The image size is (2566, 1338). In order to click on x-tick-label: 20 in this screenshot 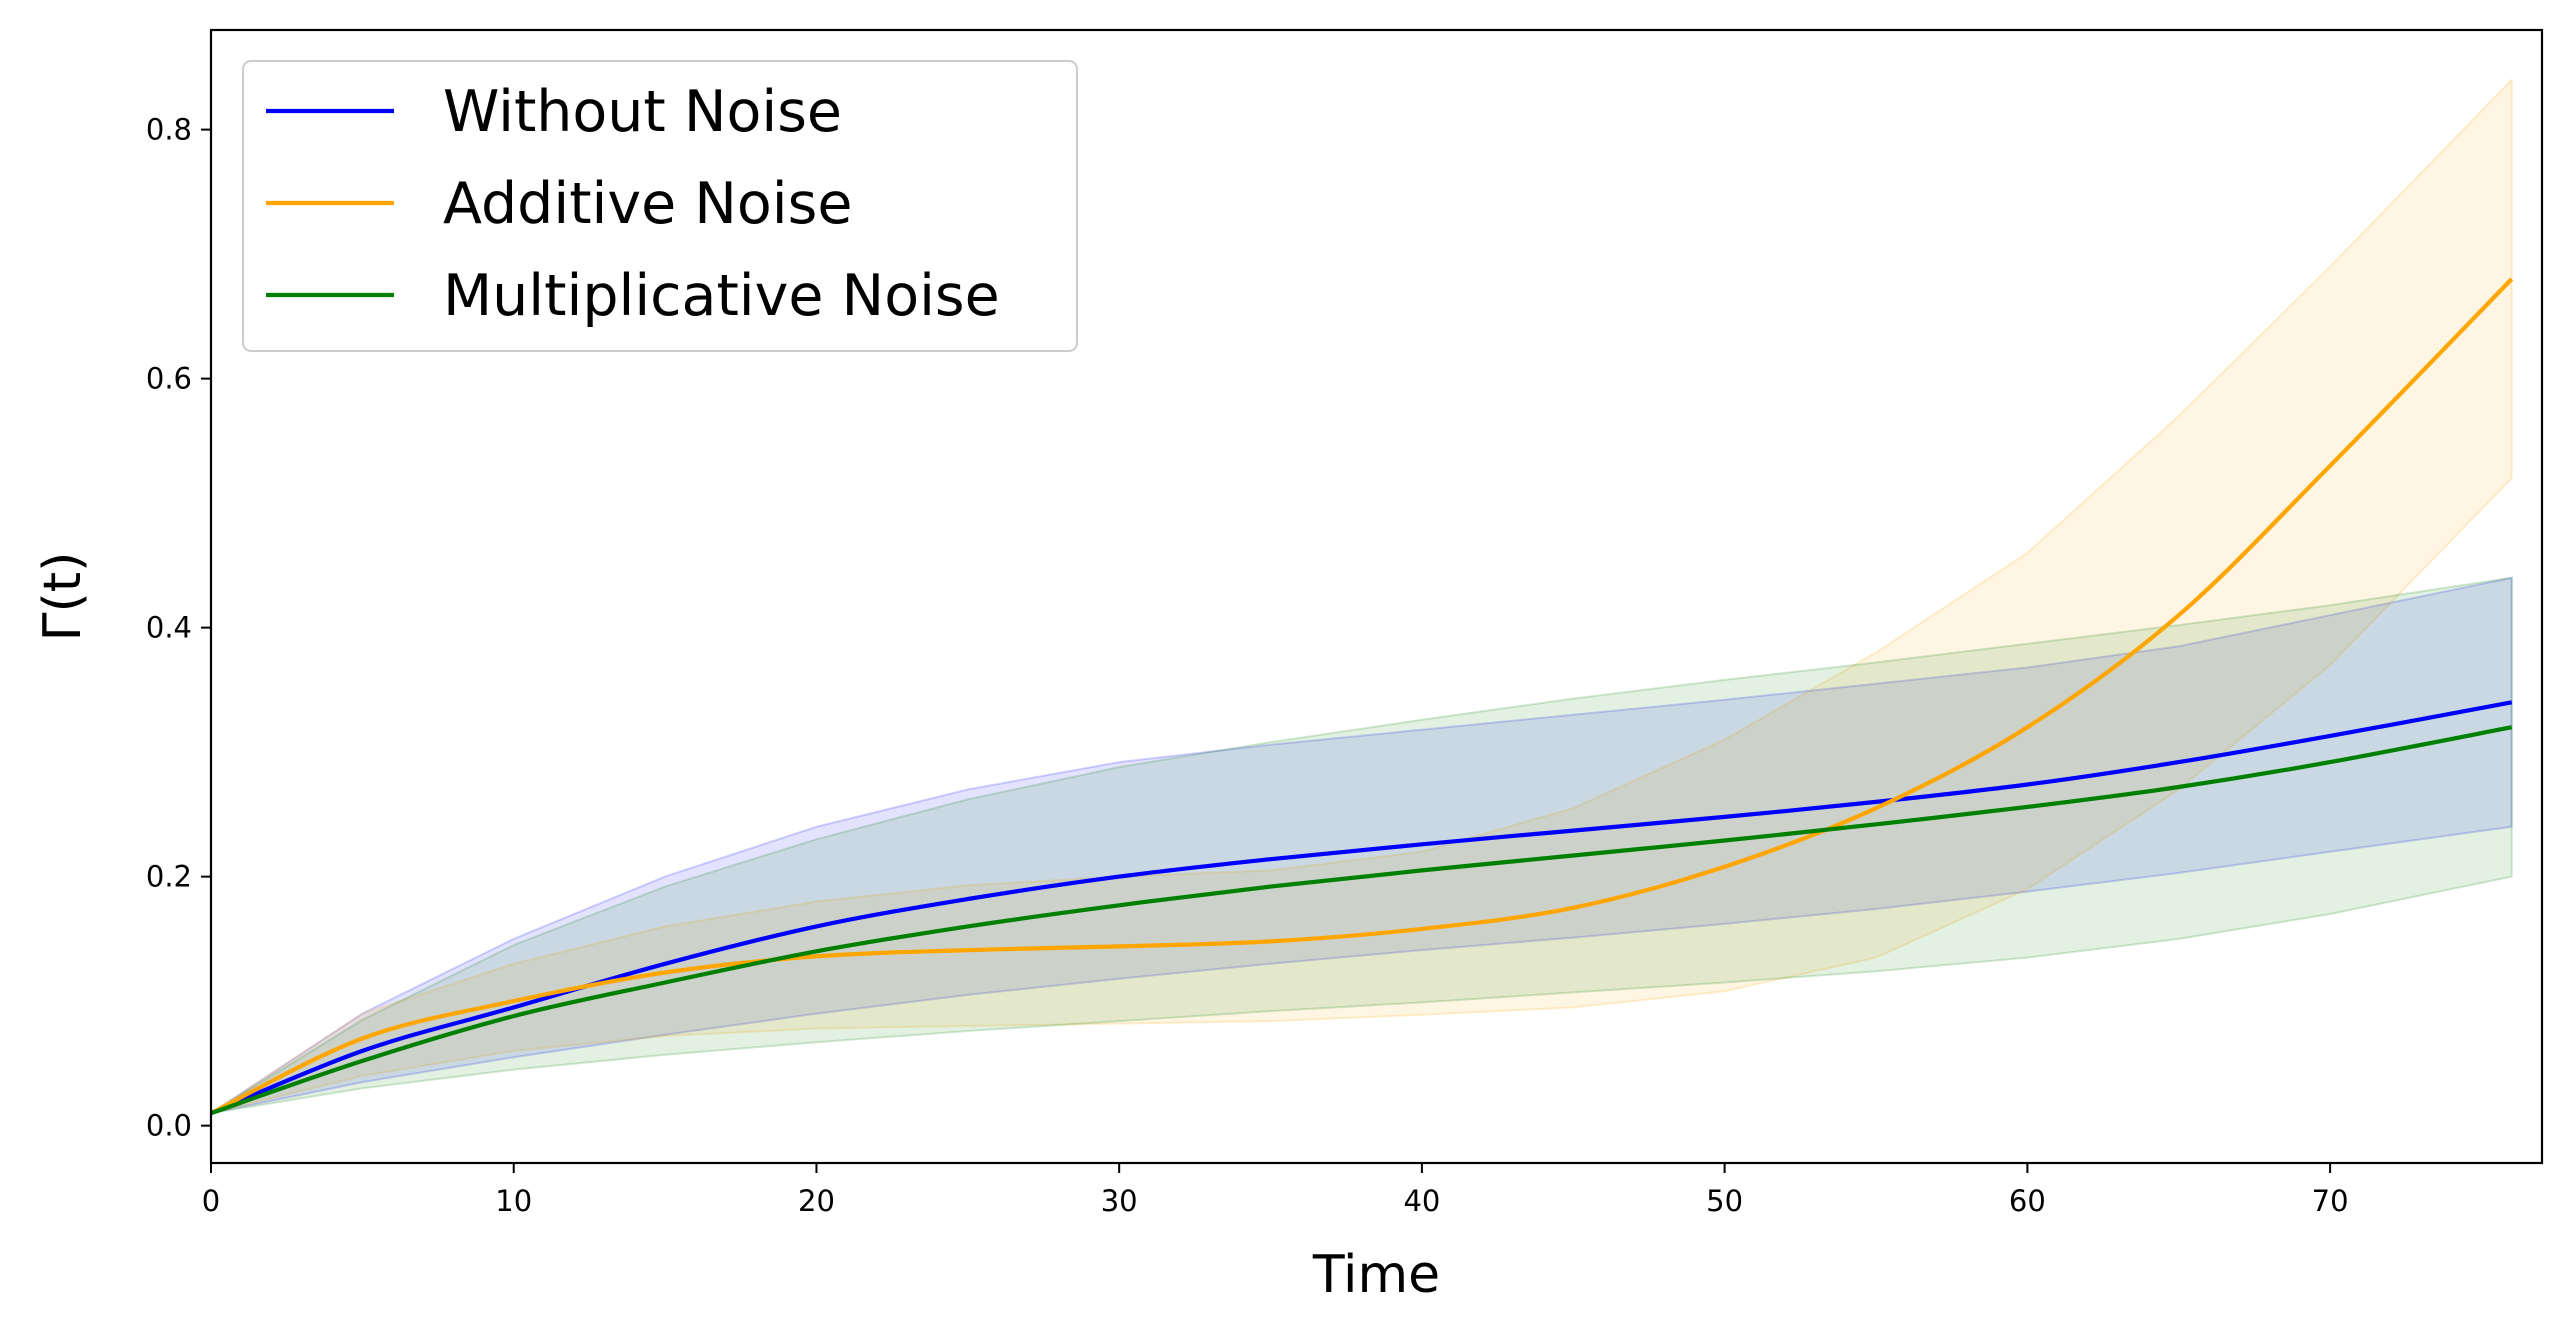, I will do `click(816, 1201)`.